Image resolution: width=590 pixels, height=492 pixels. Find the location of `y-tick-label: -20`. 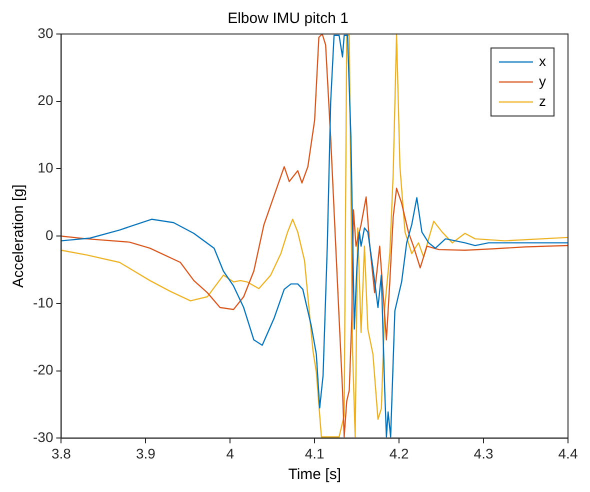

y-tick-label: -20 is located at coordinates (43, 370).